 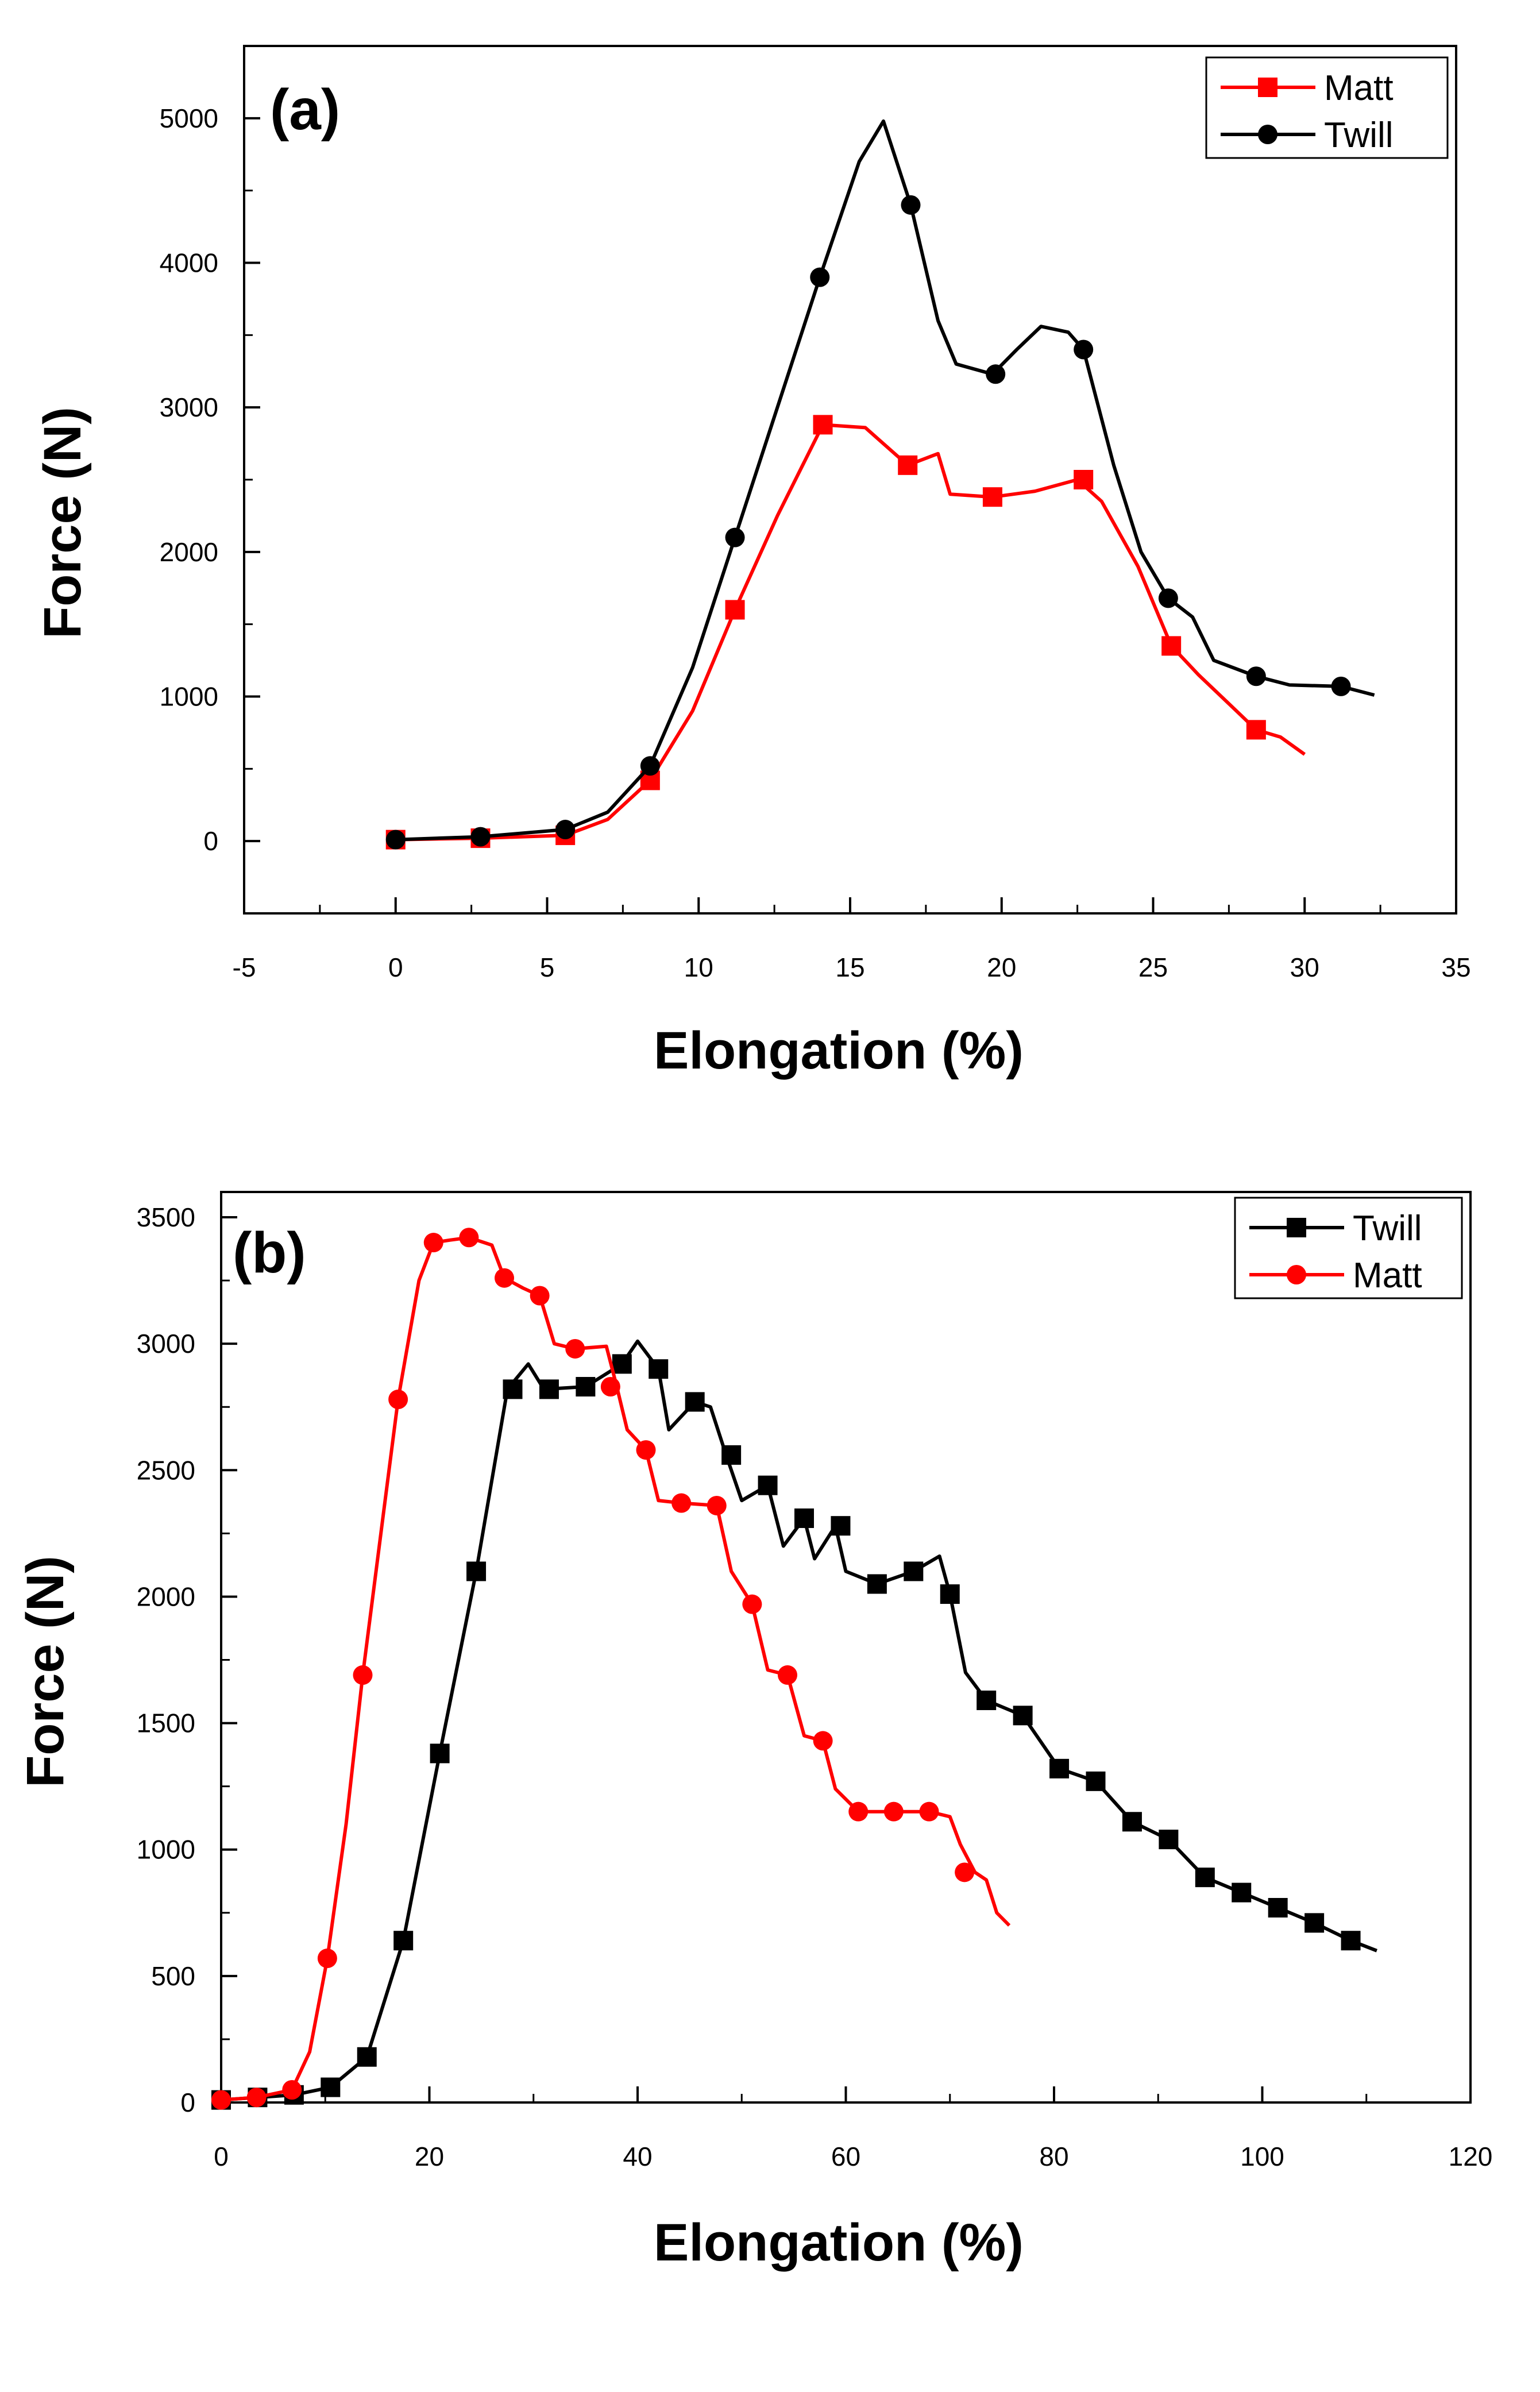 I want to click on legend-box, so click(x=1348, y=1248).